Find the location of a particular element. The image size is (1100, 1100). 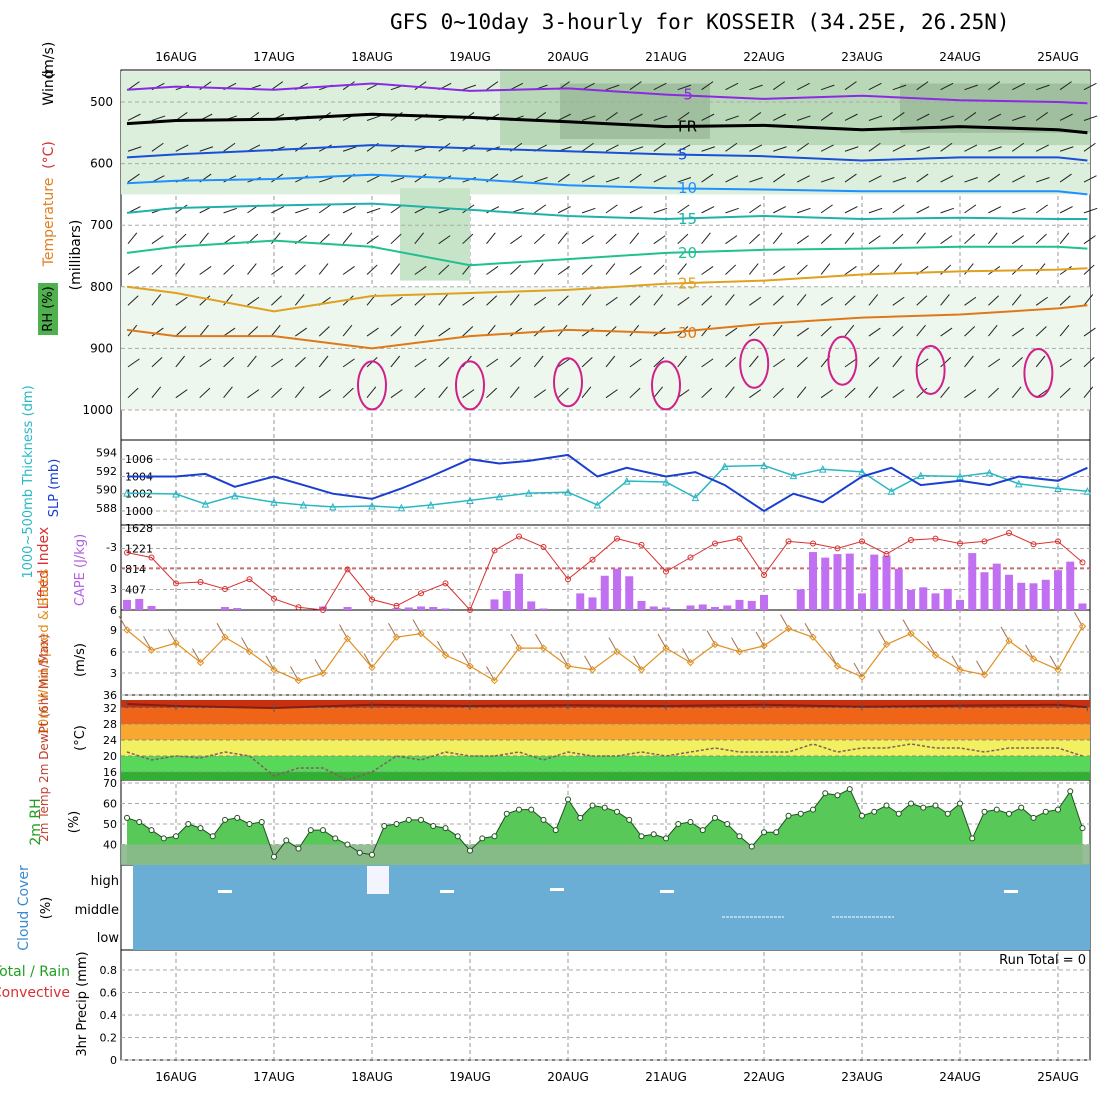

temp2m-ylabel: 2m Temp 2m DewPt (6hr Min/Max) is located at coordinates (44, 738).